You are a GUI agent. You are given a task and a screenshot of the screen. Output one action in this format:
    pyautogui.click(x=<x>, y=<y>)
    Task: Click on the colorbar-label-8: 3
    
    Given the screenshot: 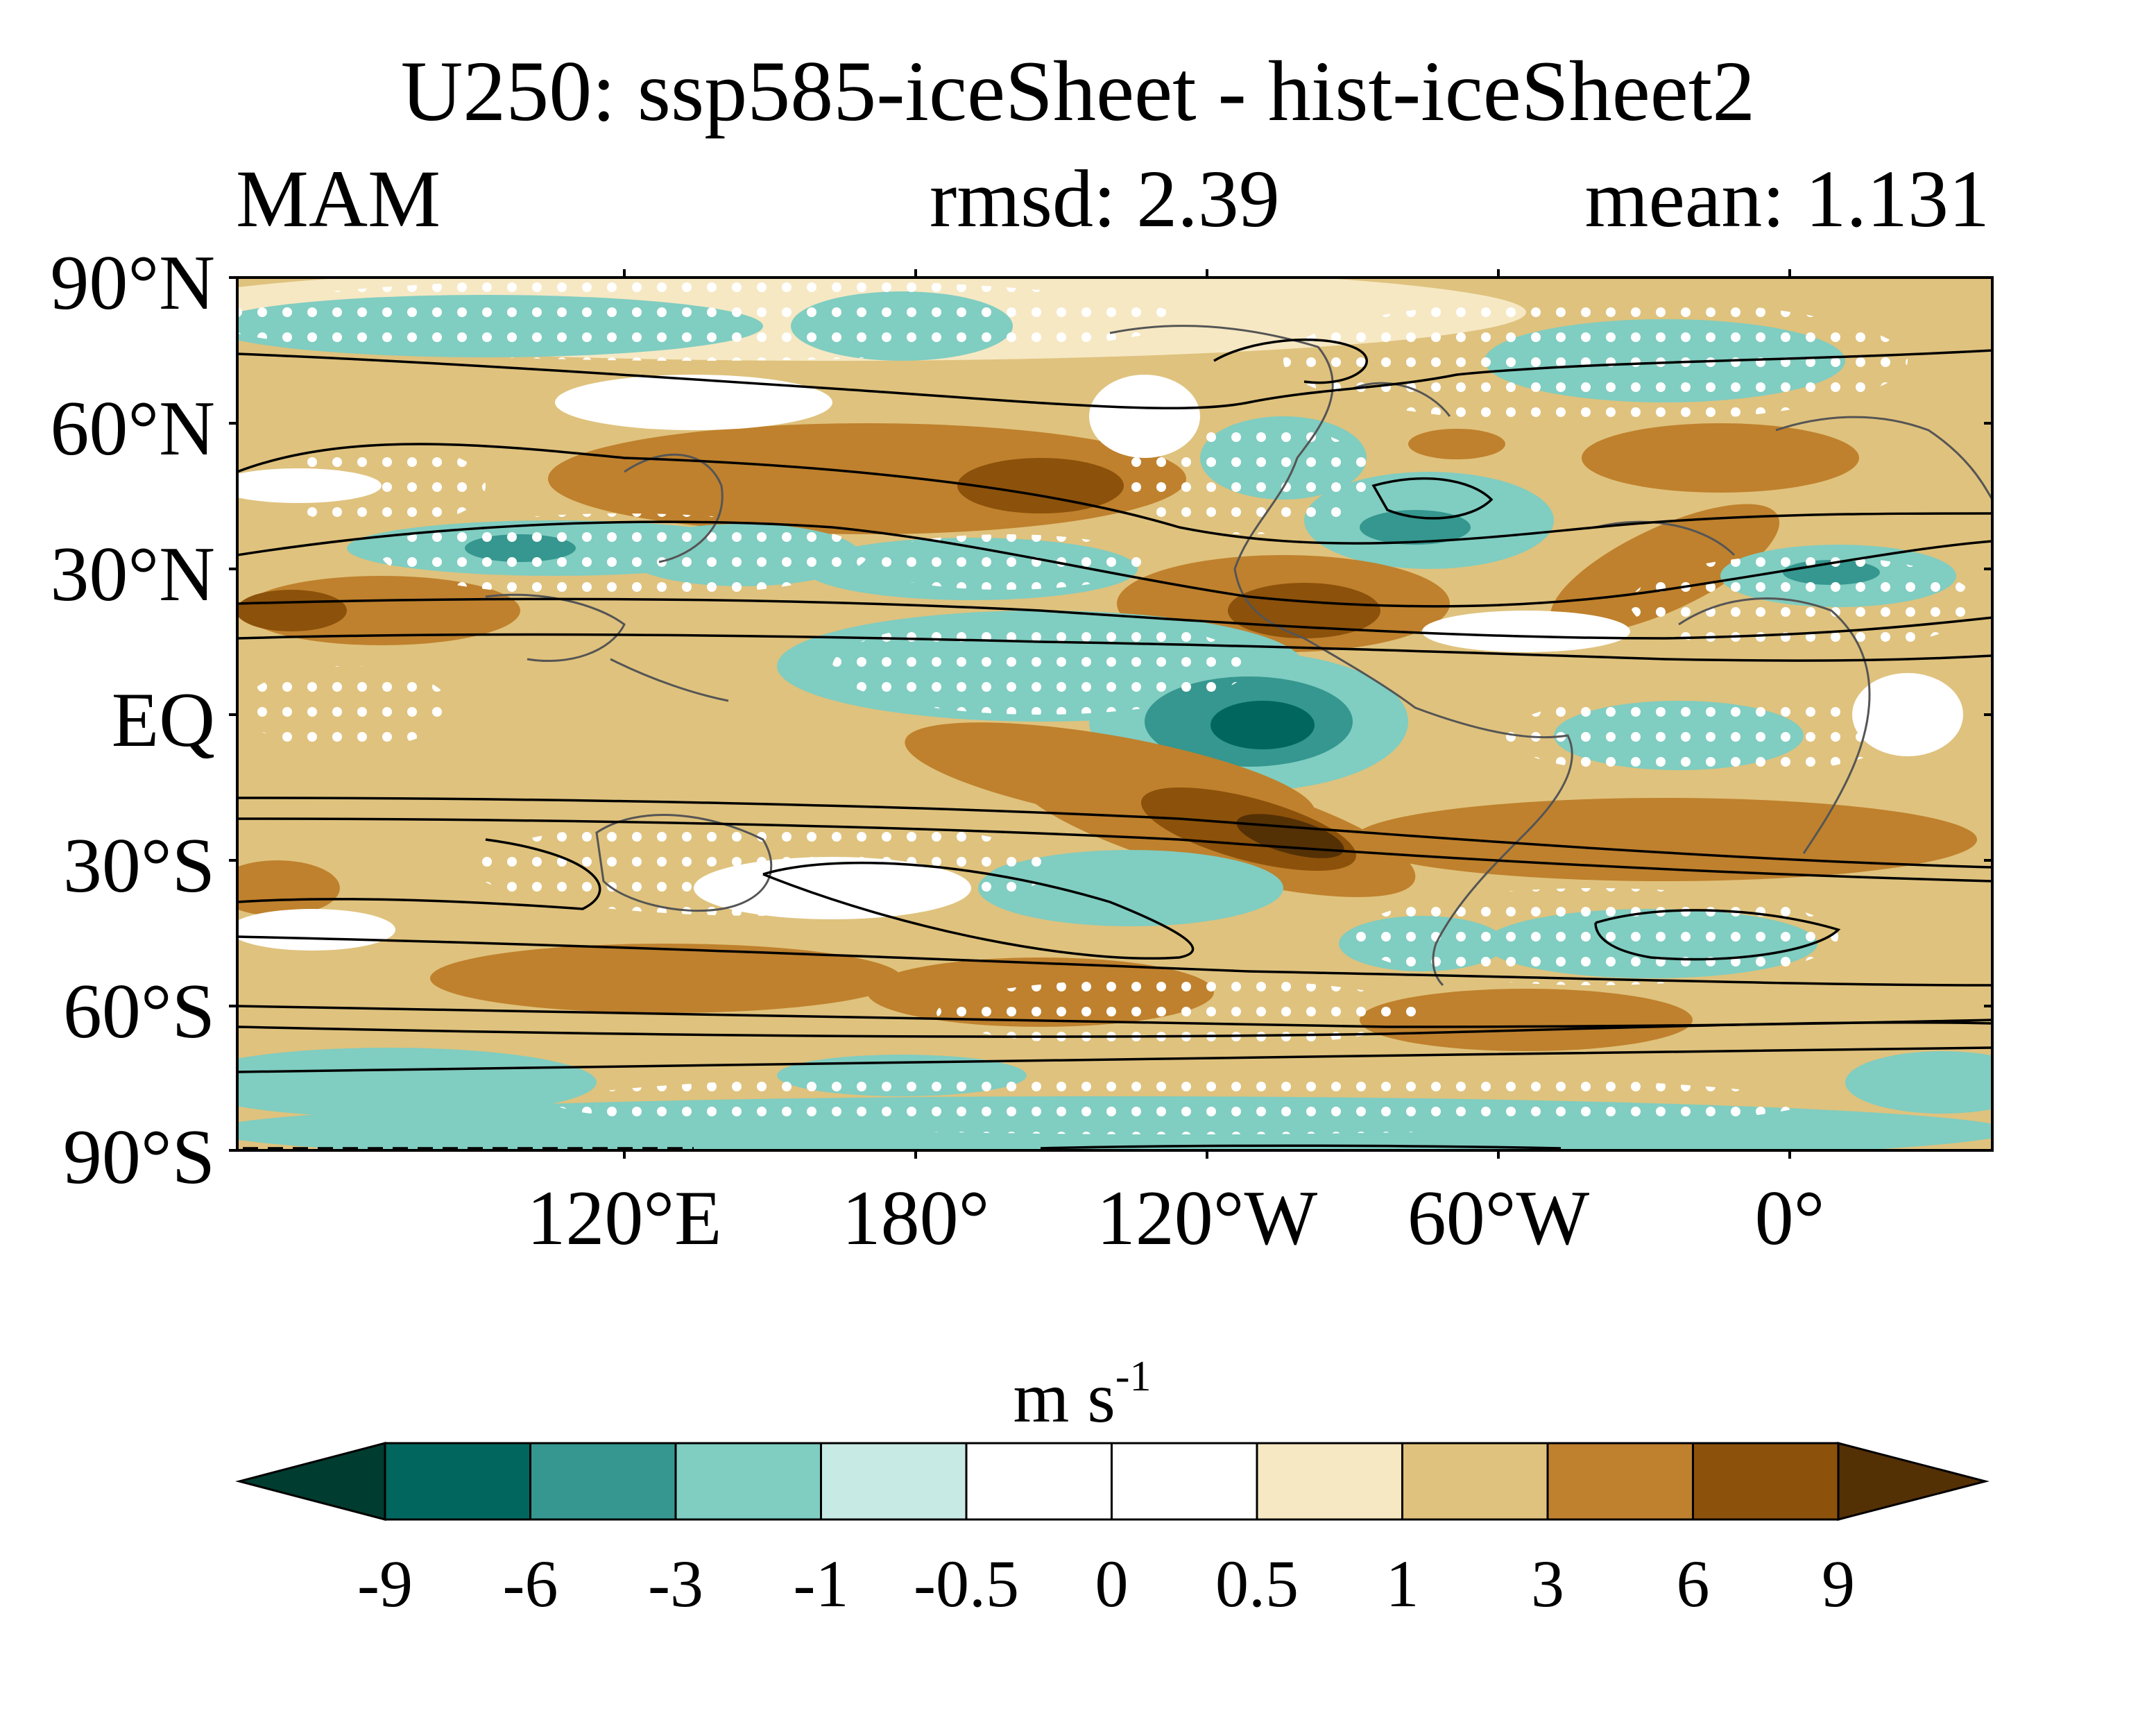 What is the action you would take?
    pyautogui.click(x=1547, y=1584)
    